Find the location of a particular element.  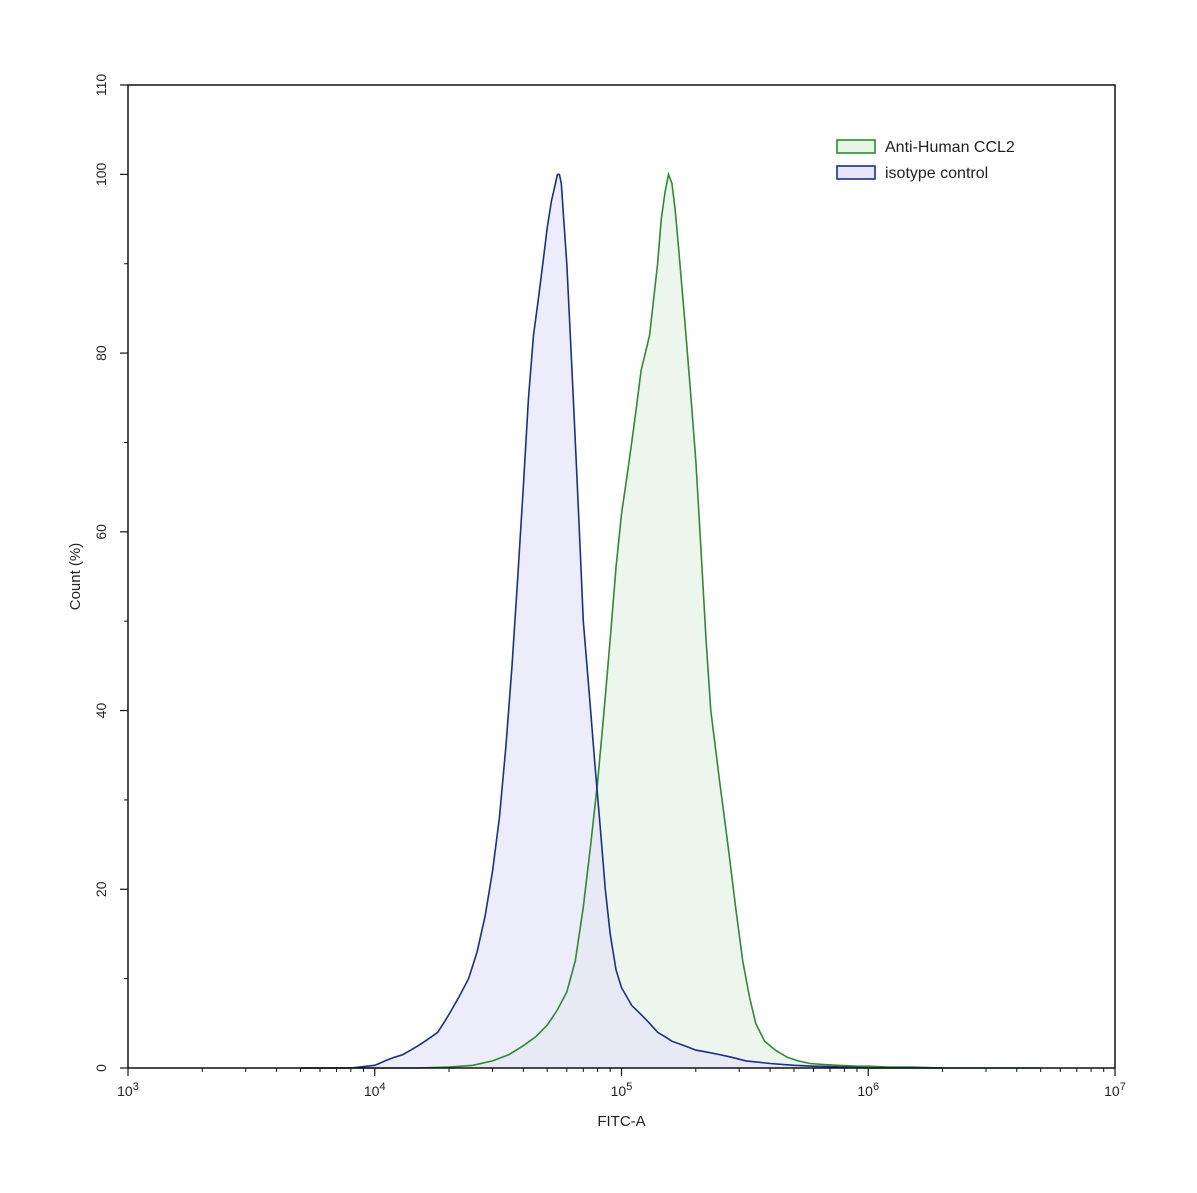

y-tick-label: 110 is located at coordinates (101, 85).